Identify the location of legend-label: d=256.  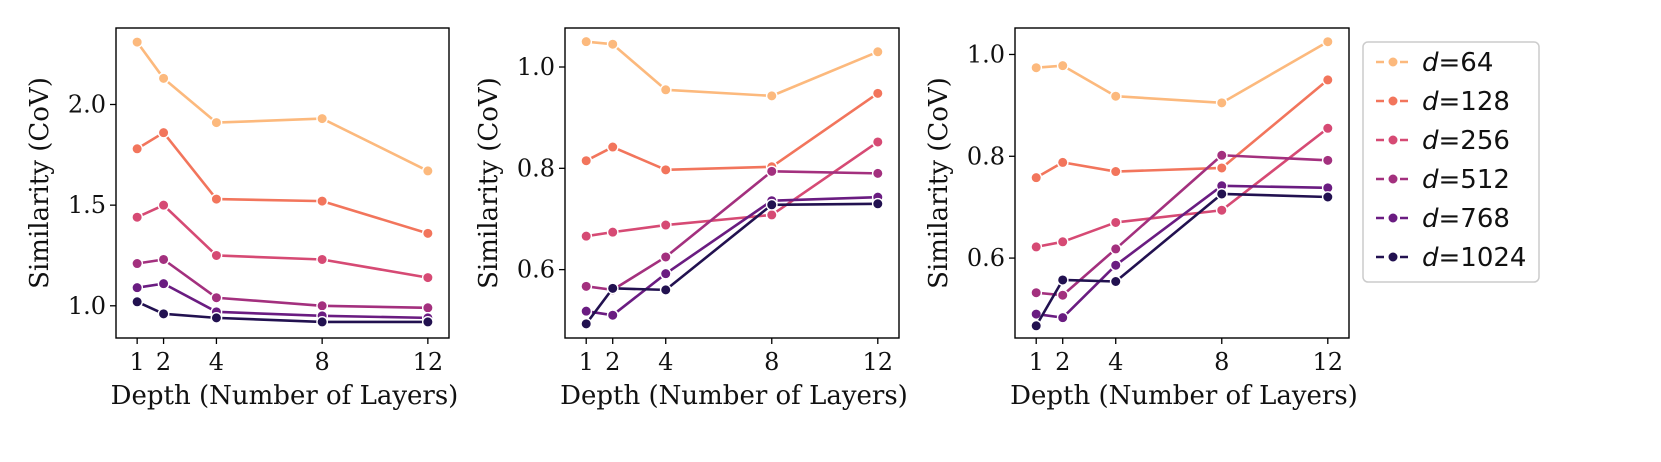
(1466, 141).